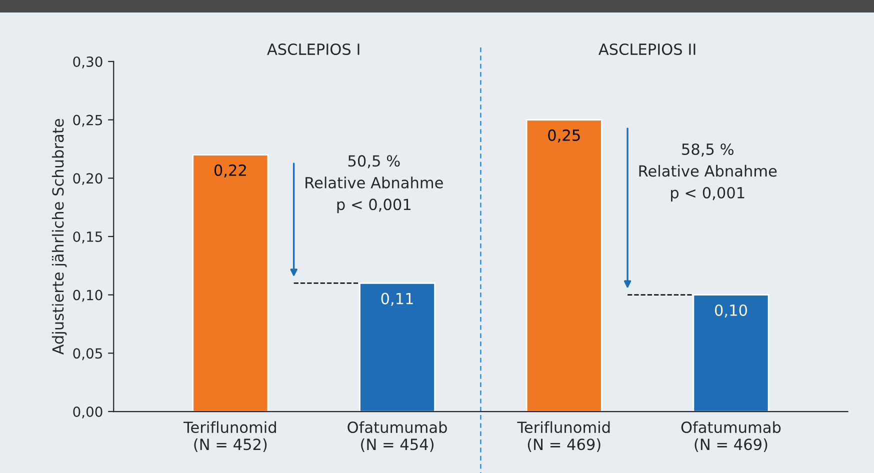 The width and height of the screenshot is (874, 473). Describe the element at coordinates (730, 311) in the screenshot. I see `data-label: 0,10` at that location.